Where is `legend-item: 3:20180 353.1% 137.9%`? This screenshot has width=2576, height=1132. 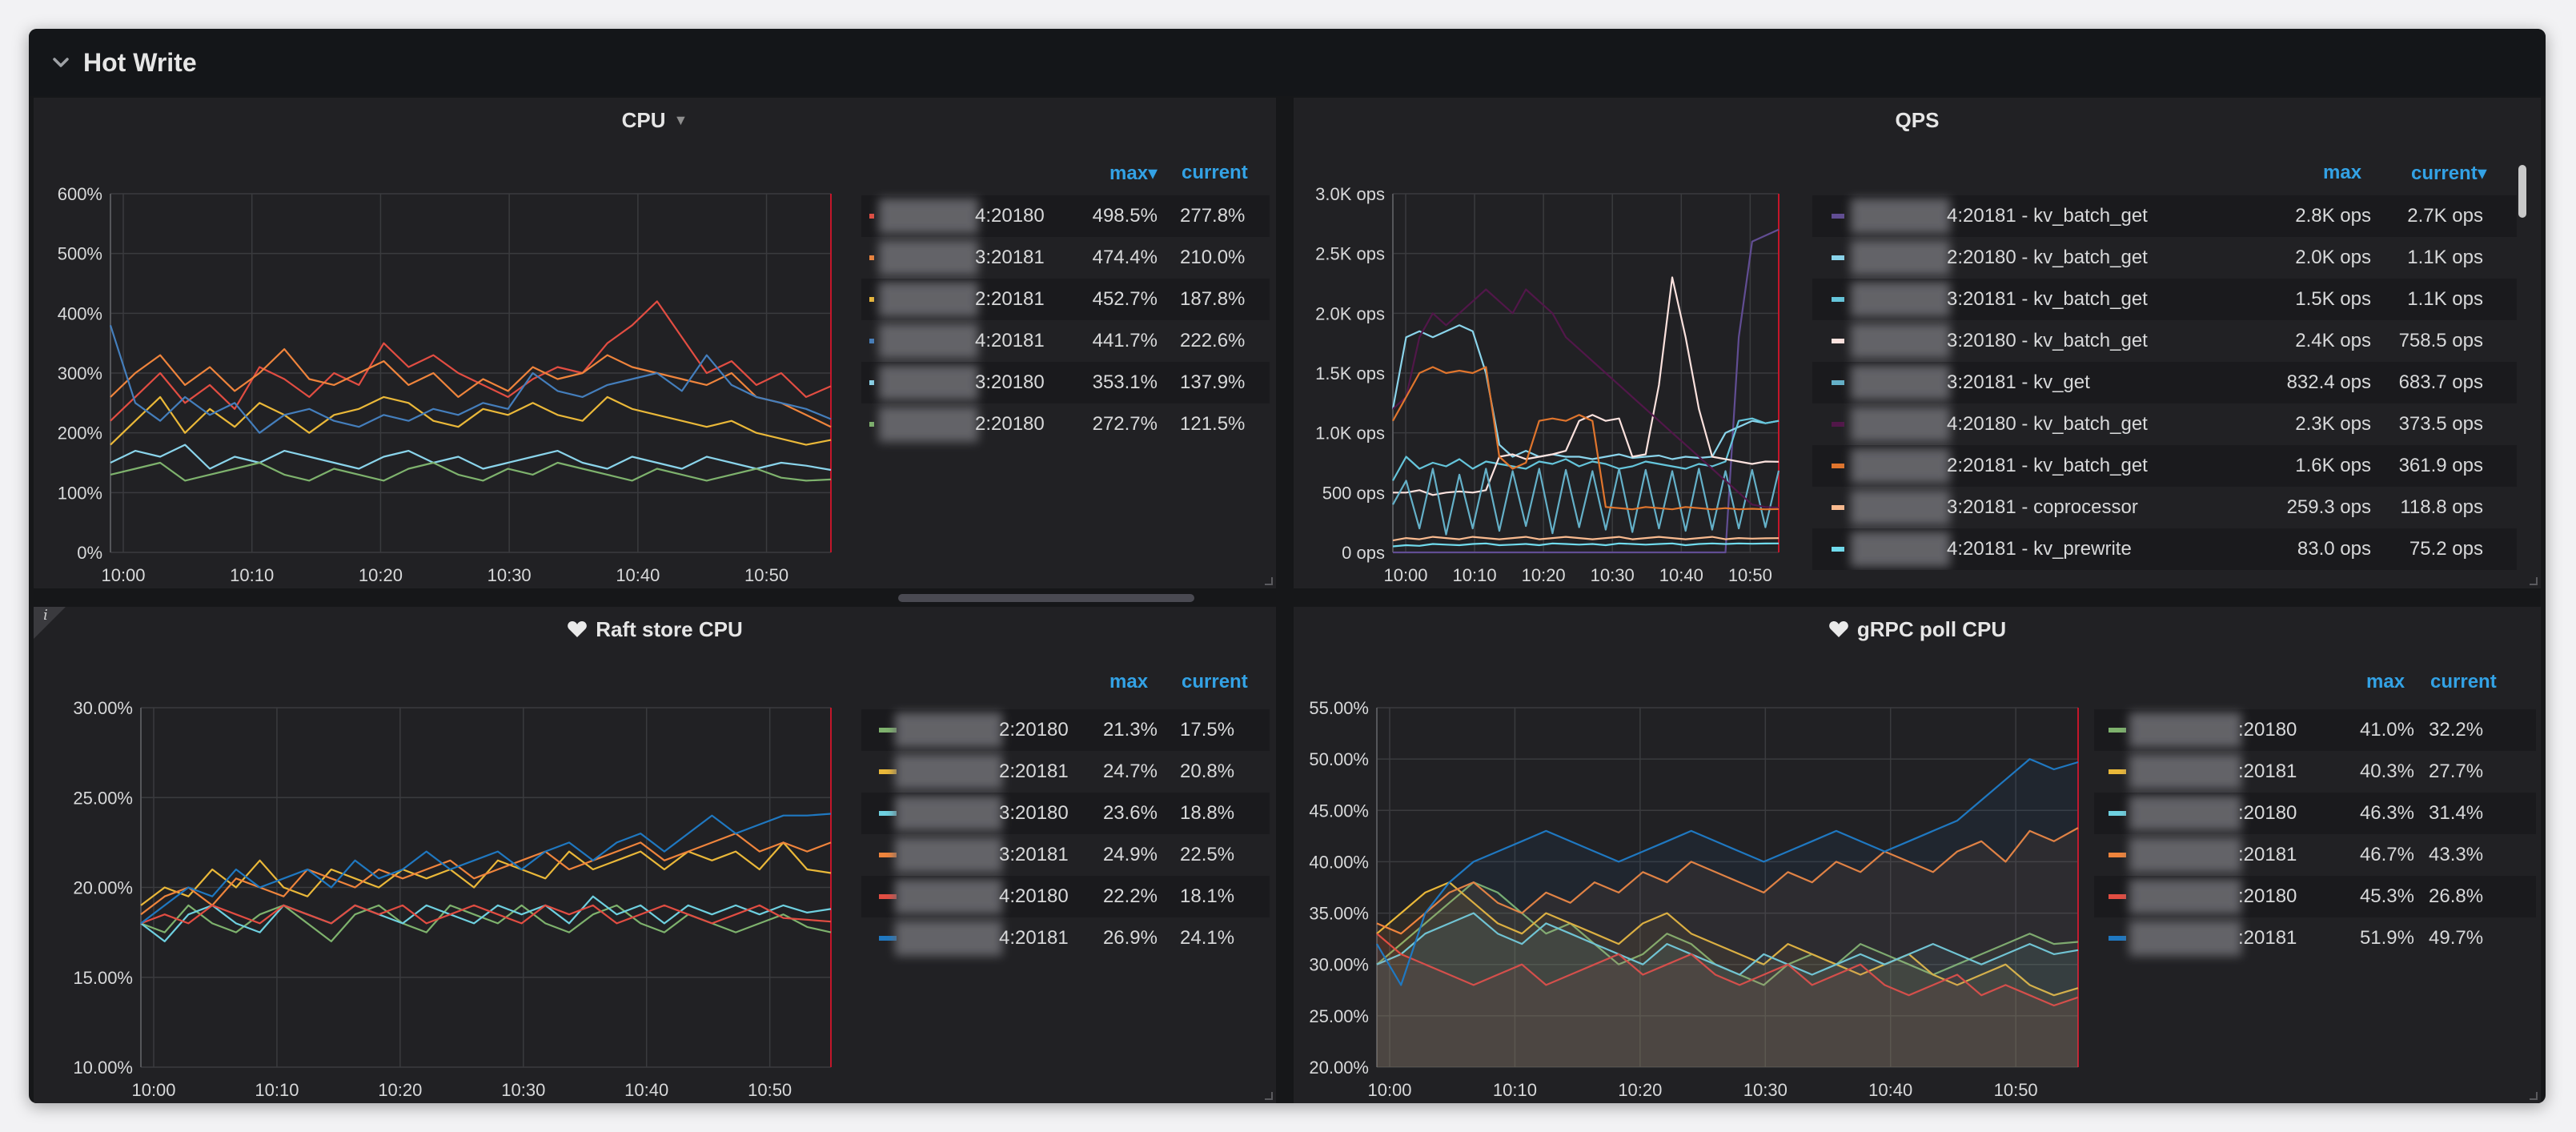 legend-item: 3:20180 353.1% 137.9% is located at coordinates (1066, 382).